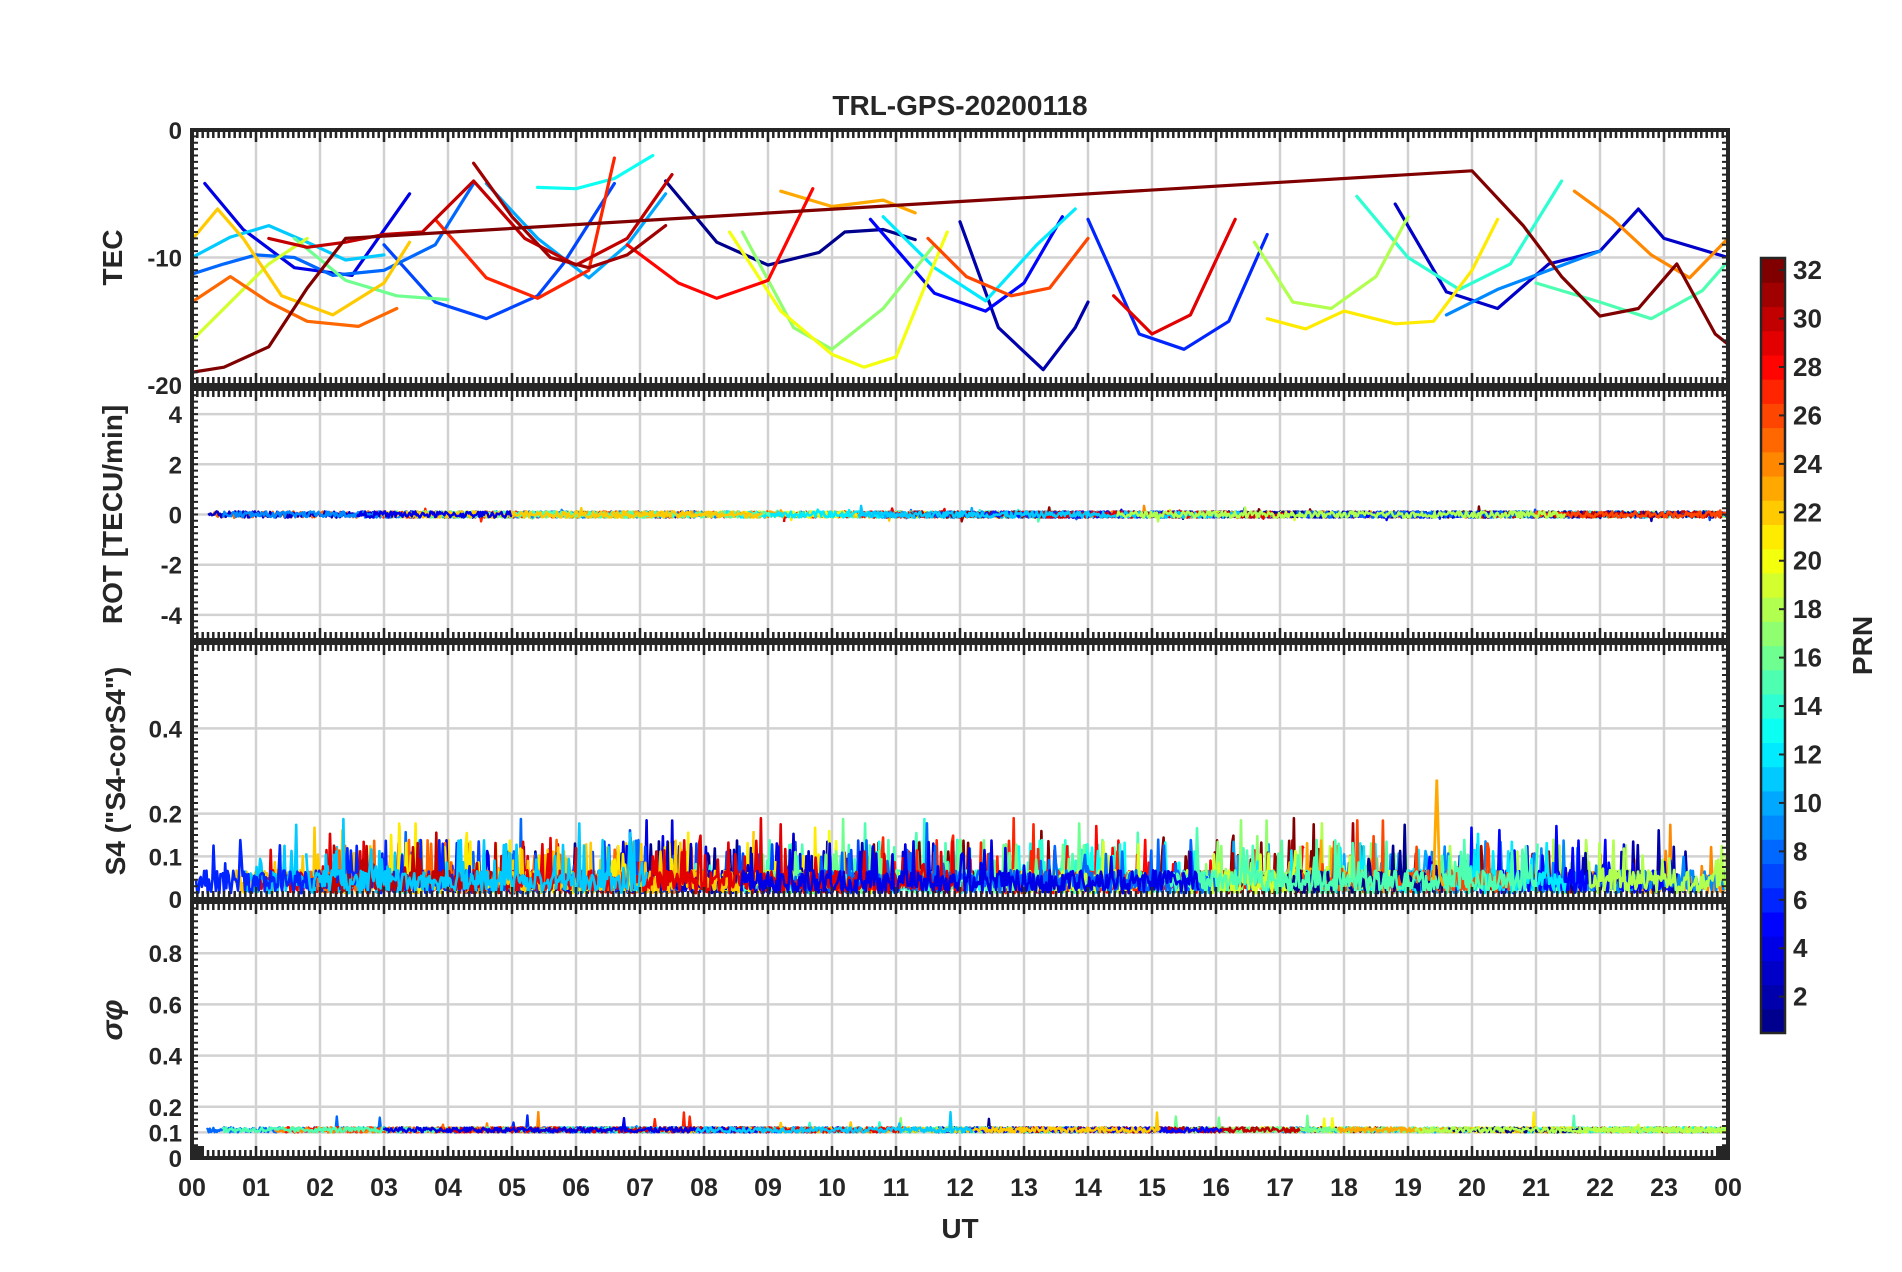 The width and height of the screenshot is (1902, 1272). I want to click on panel-s4-peak-event, so click(1438, 833).